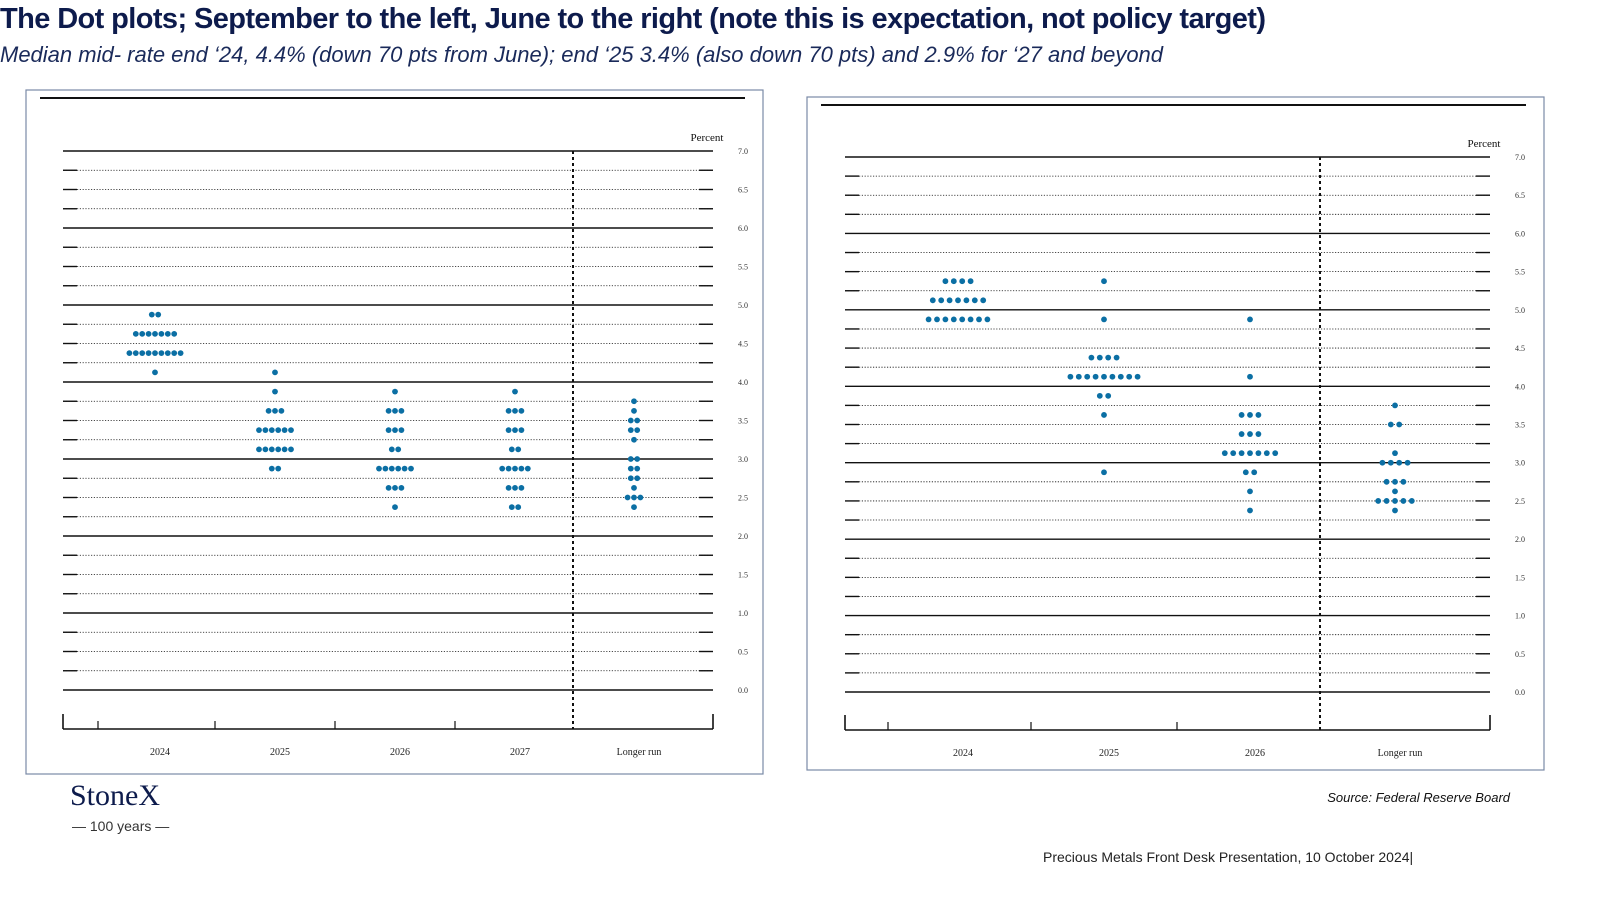 The width and height of the screenshot is (1600, 900). I want to click on y-tick-label: 6.5, so click(1520, 195).